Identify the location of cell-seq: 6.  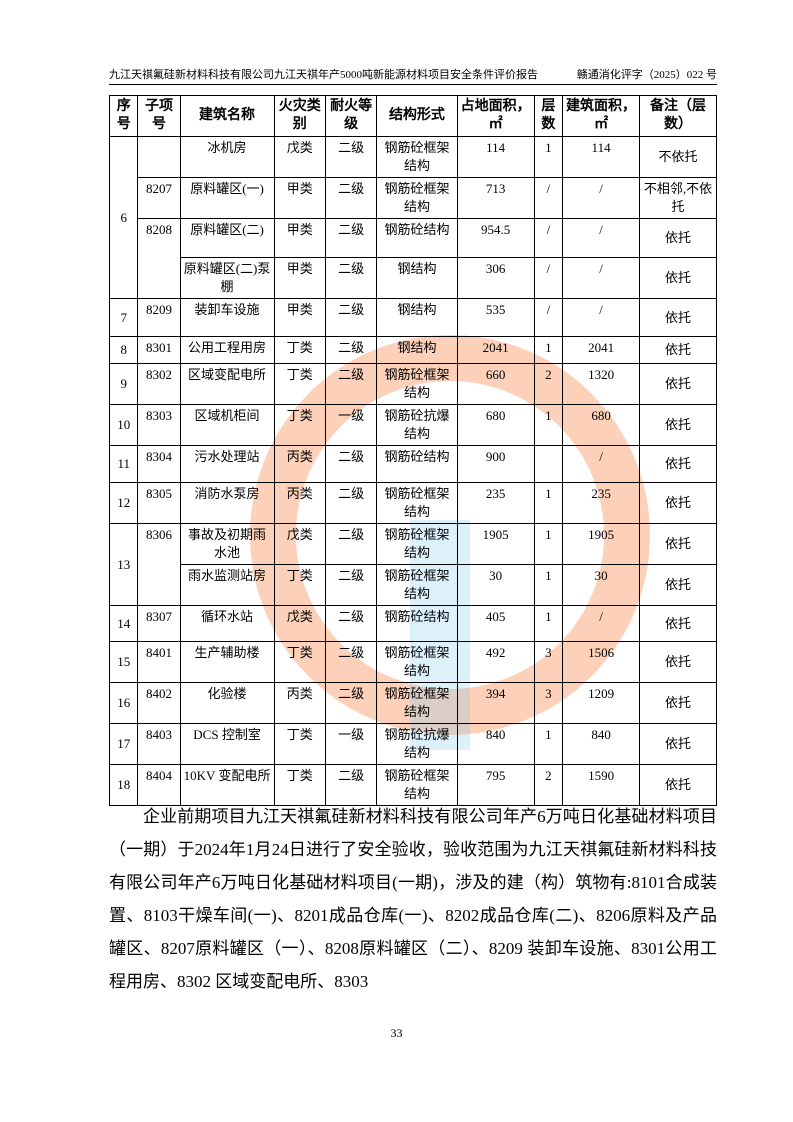
(123, 217).